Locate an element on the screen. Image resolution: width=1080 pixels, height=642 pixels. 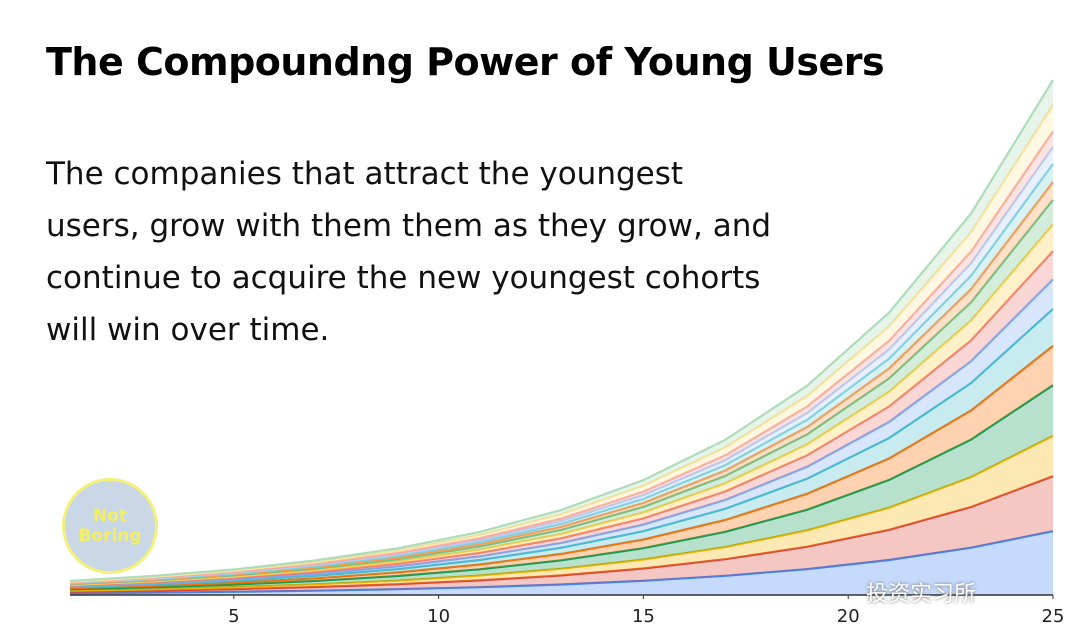
x-tick-label: 20 is located at coordinates (848, 616).